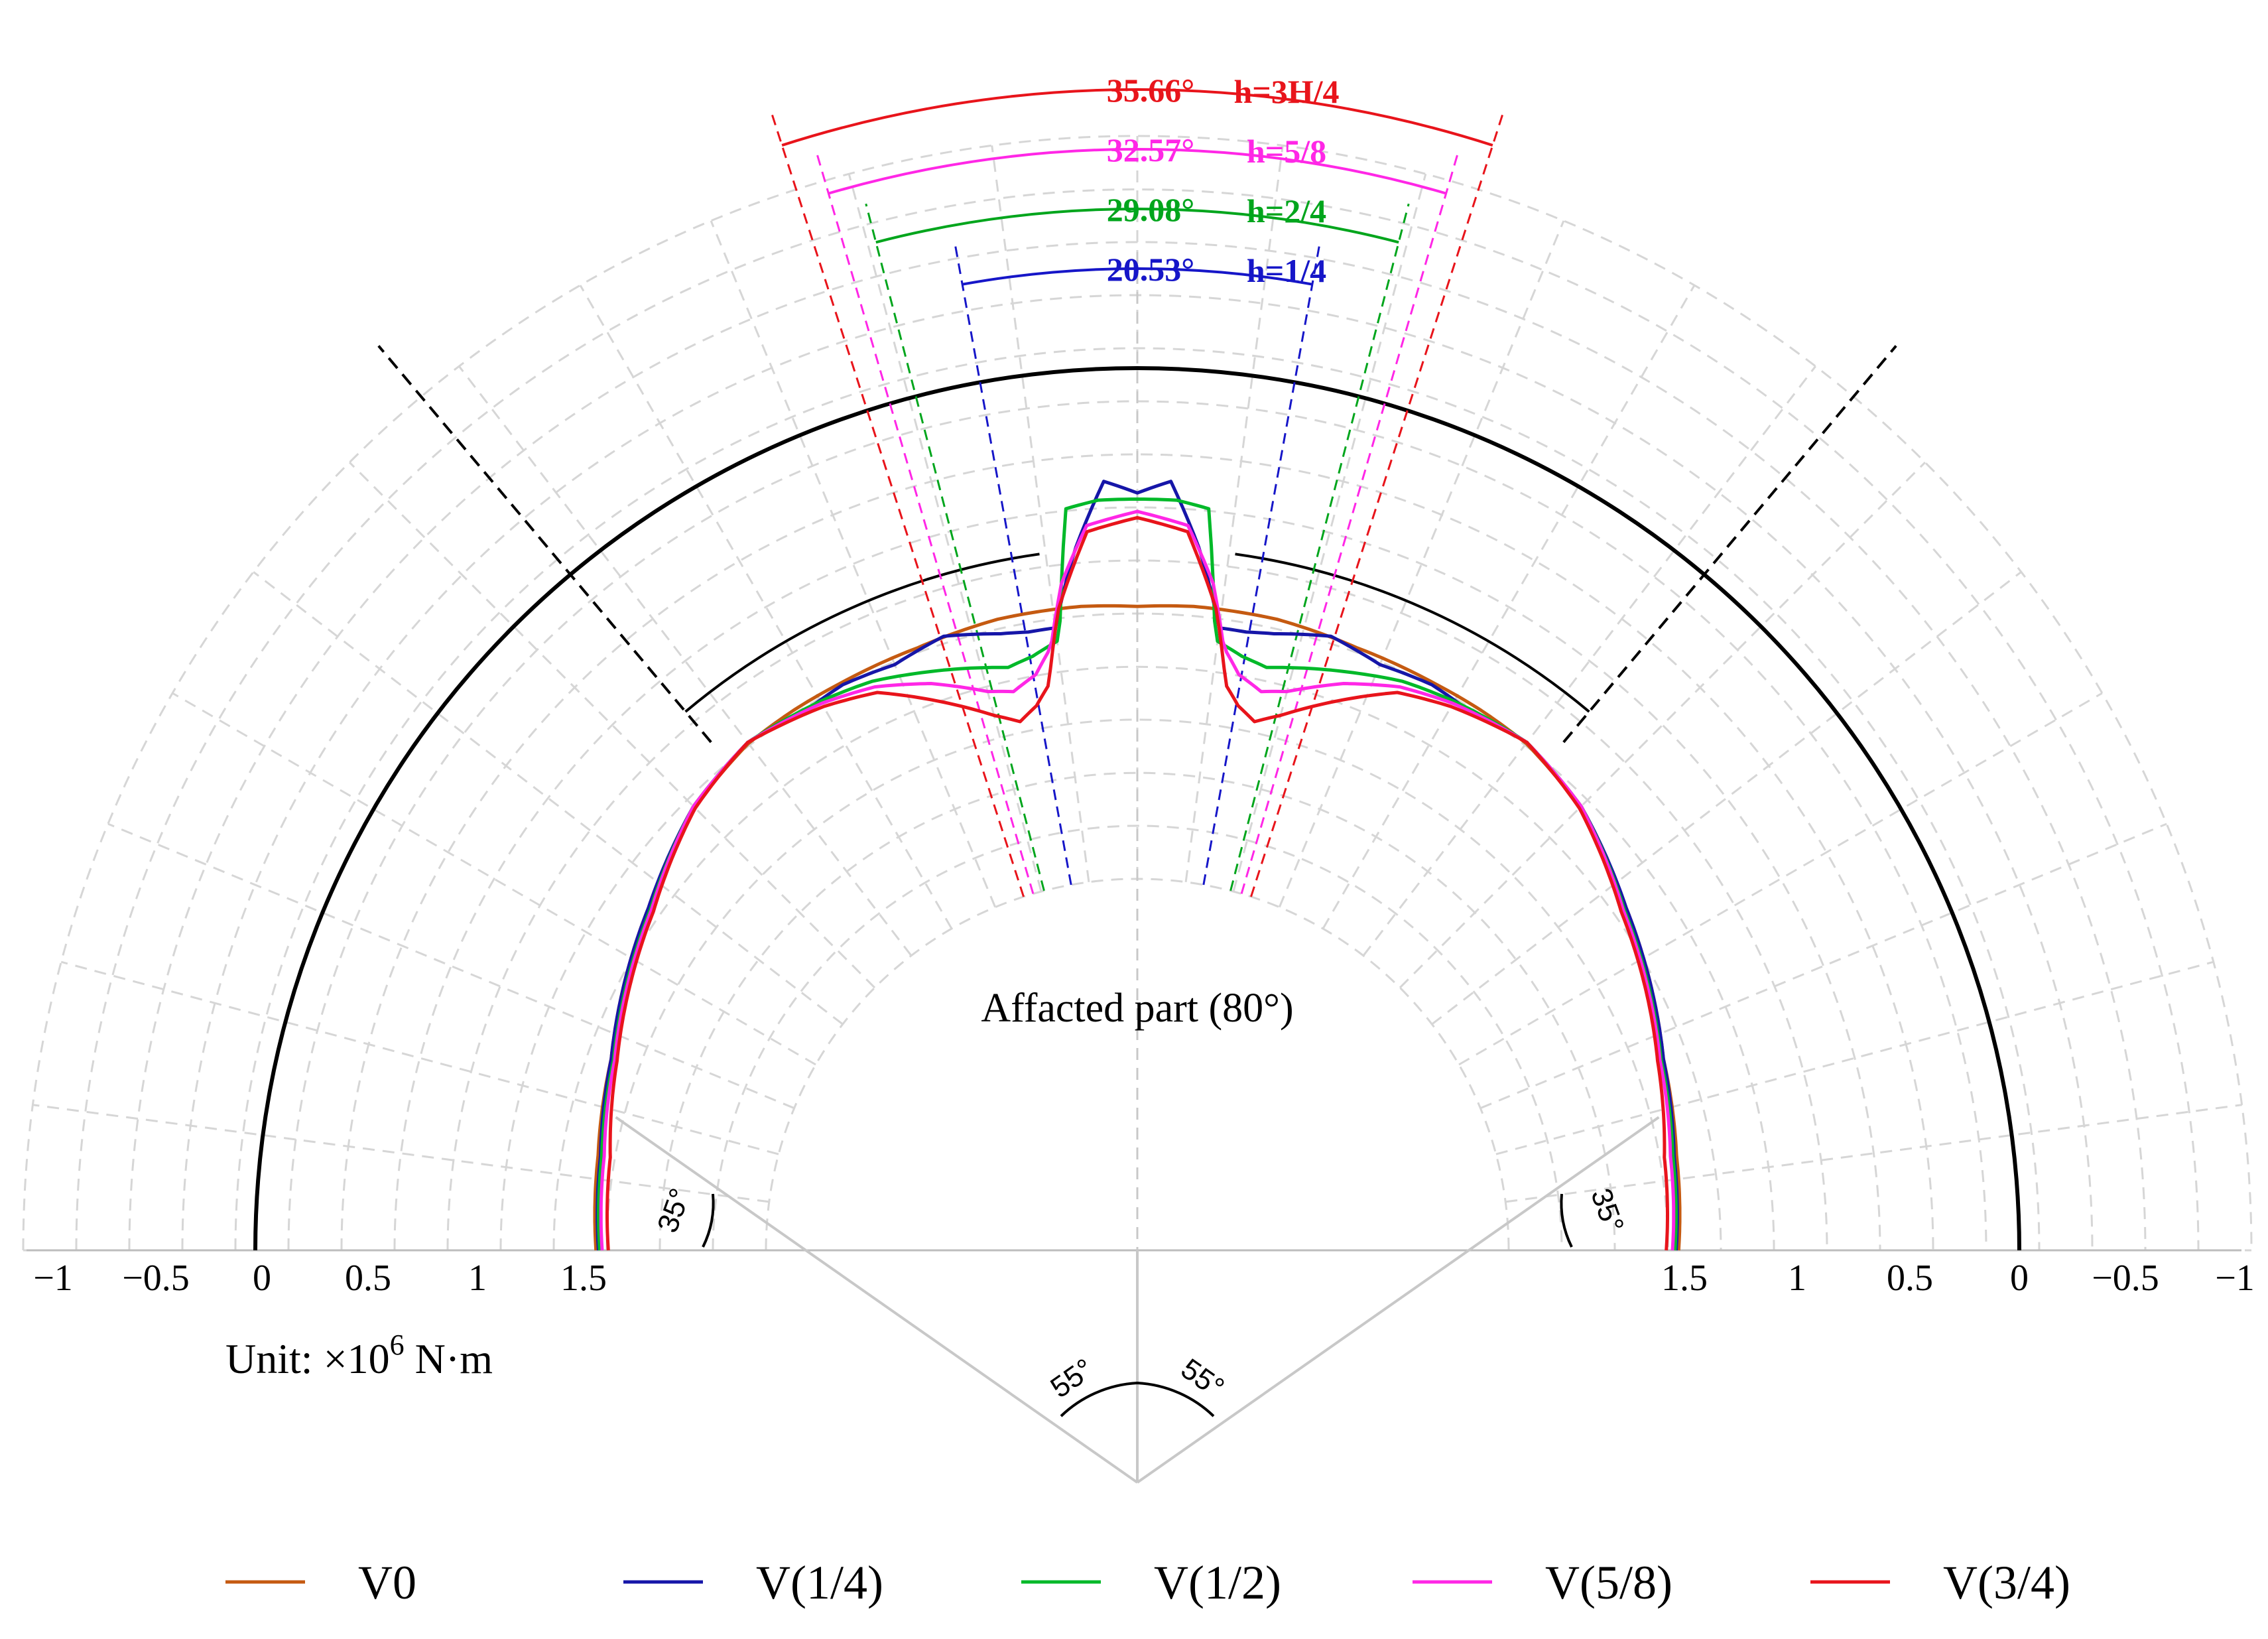 The width and height of the screenshot is (2268, 1639). Describe the element at coordinates (1151, 269) in the screenshot. I see `dim-angle-3: 20.53°` at that location.